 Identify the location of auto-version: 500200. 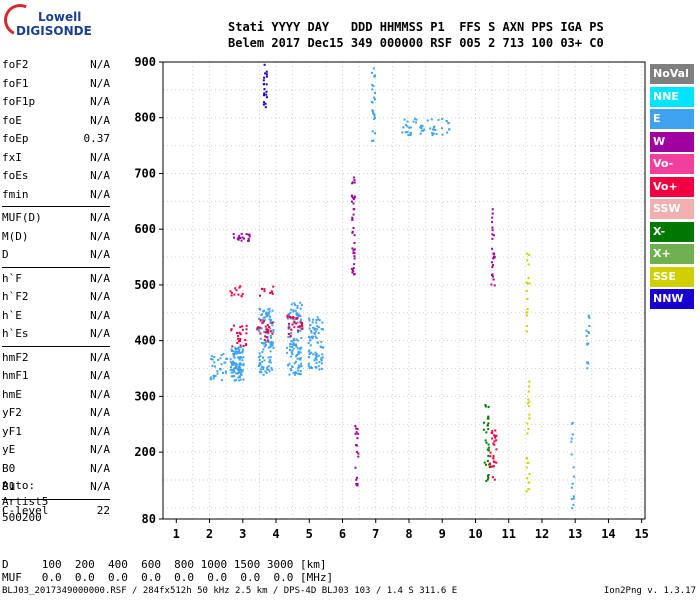
(22, 517).